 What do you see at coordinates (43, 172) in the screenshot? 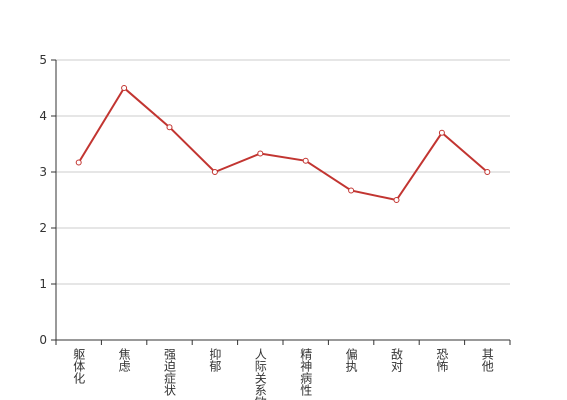
I see `y-tick-label: 3` at bounding box center [43, 172].